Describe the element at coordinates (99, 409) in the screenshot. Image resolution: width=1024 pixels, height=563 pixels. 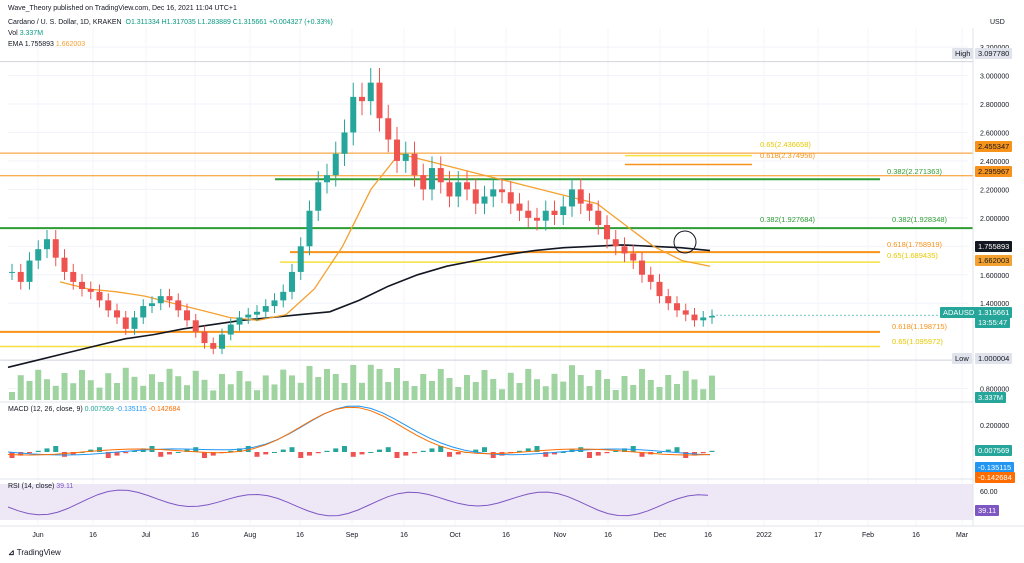
I see `macd-hist-value: 0.007569` at that location.